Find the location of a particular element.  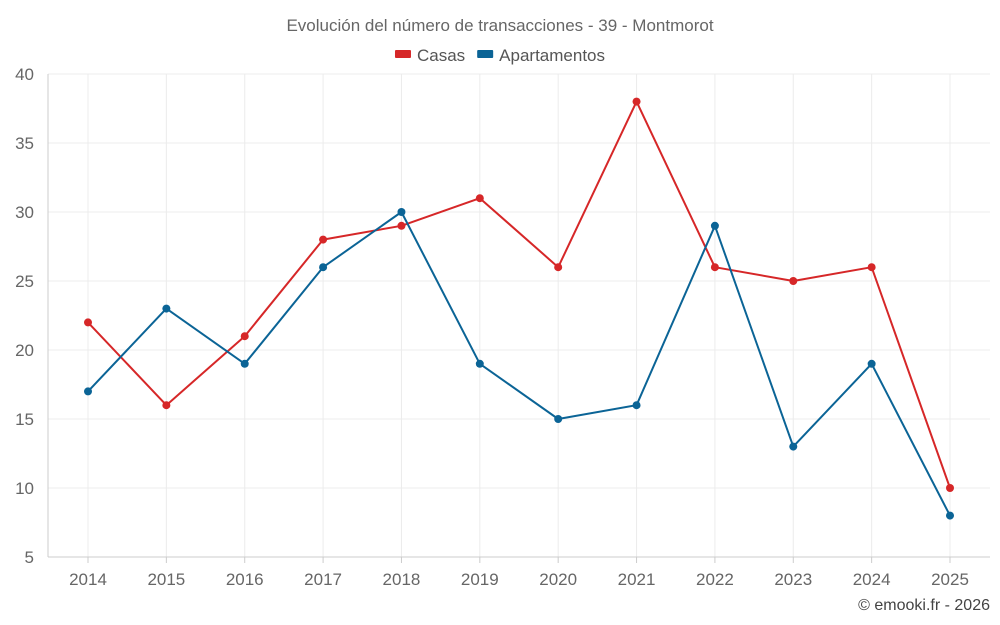

x-tick-label: 2019 is located at coordinates (480, 579).